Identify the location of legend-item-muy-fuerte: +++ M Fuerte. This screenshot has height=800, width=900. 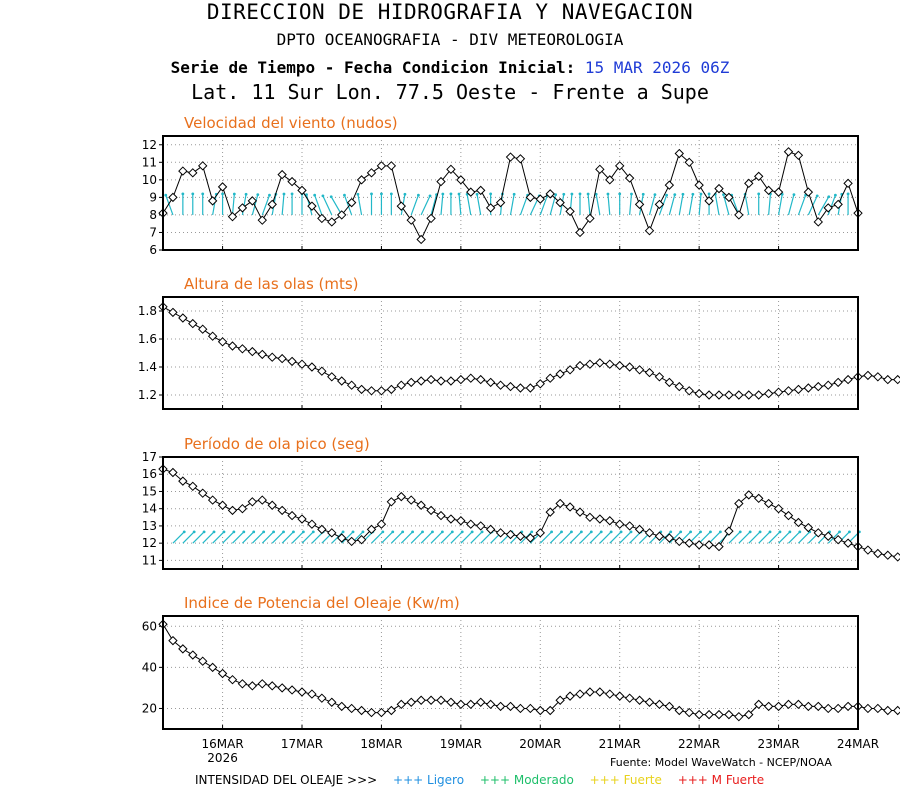
(721, 780).